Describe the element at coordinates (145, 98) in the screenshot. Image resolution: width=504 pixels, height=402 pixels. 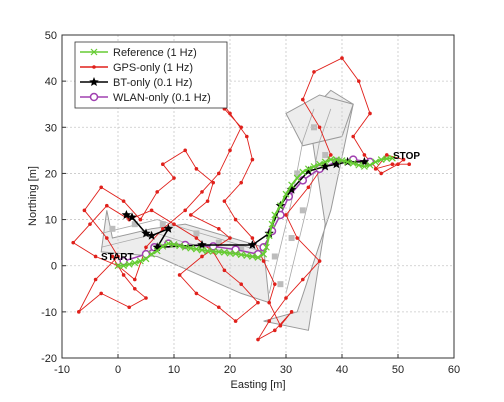
I see `legend-item: WLAN-only (0.1 Hz)` at that location.